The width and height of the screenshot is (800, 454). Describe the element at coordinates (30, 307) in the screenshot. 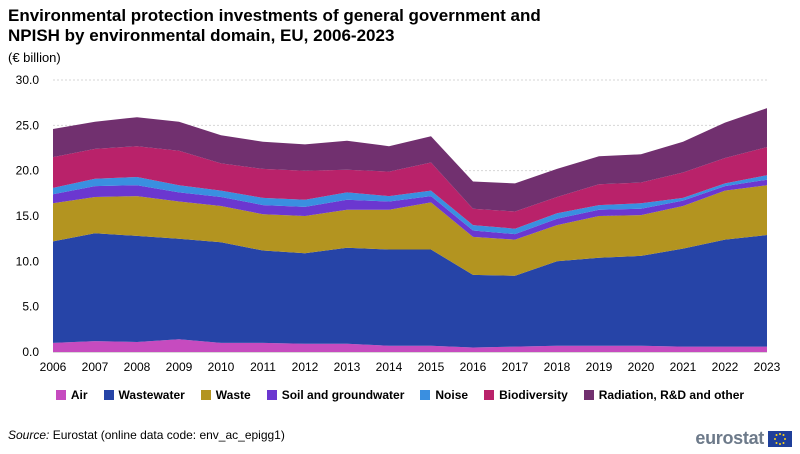

I see `y-tick-label: 5.0` at that location.